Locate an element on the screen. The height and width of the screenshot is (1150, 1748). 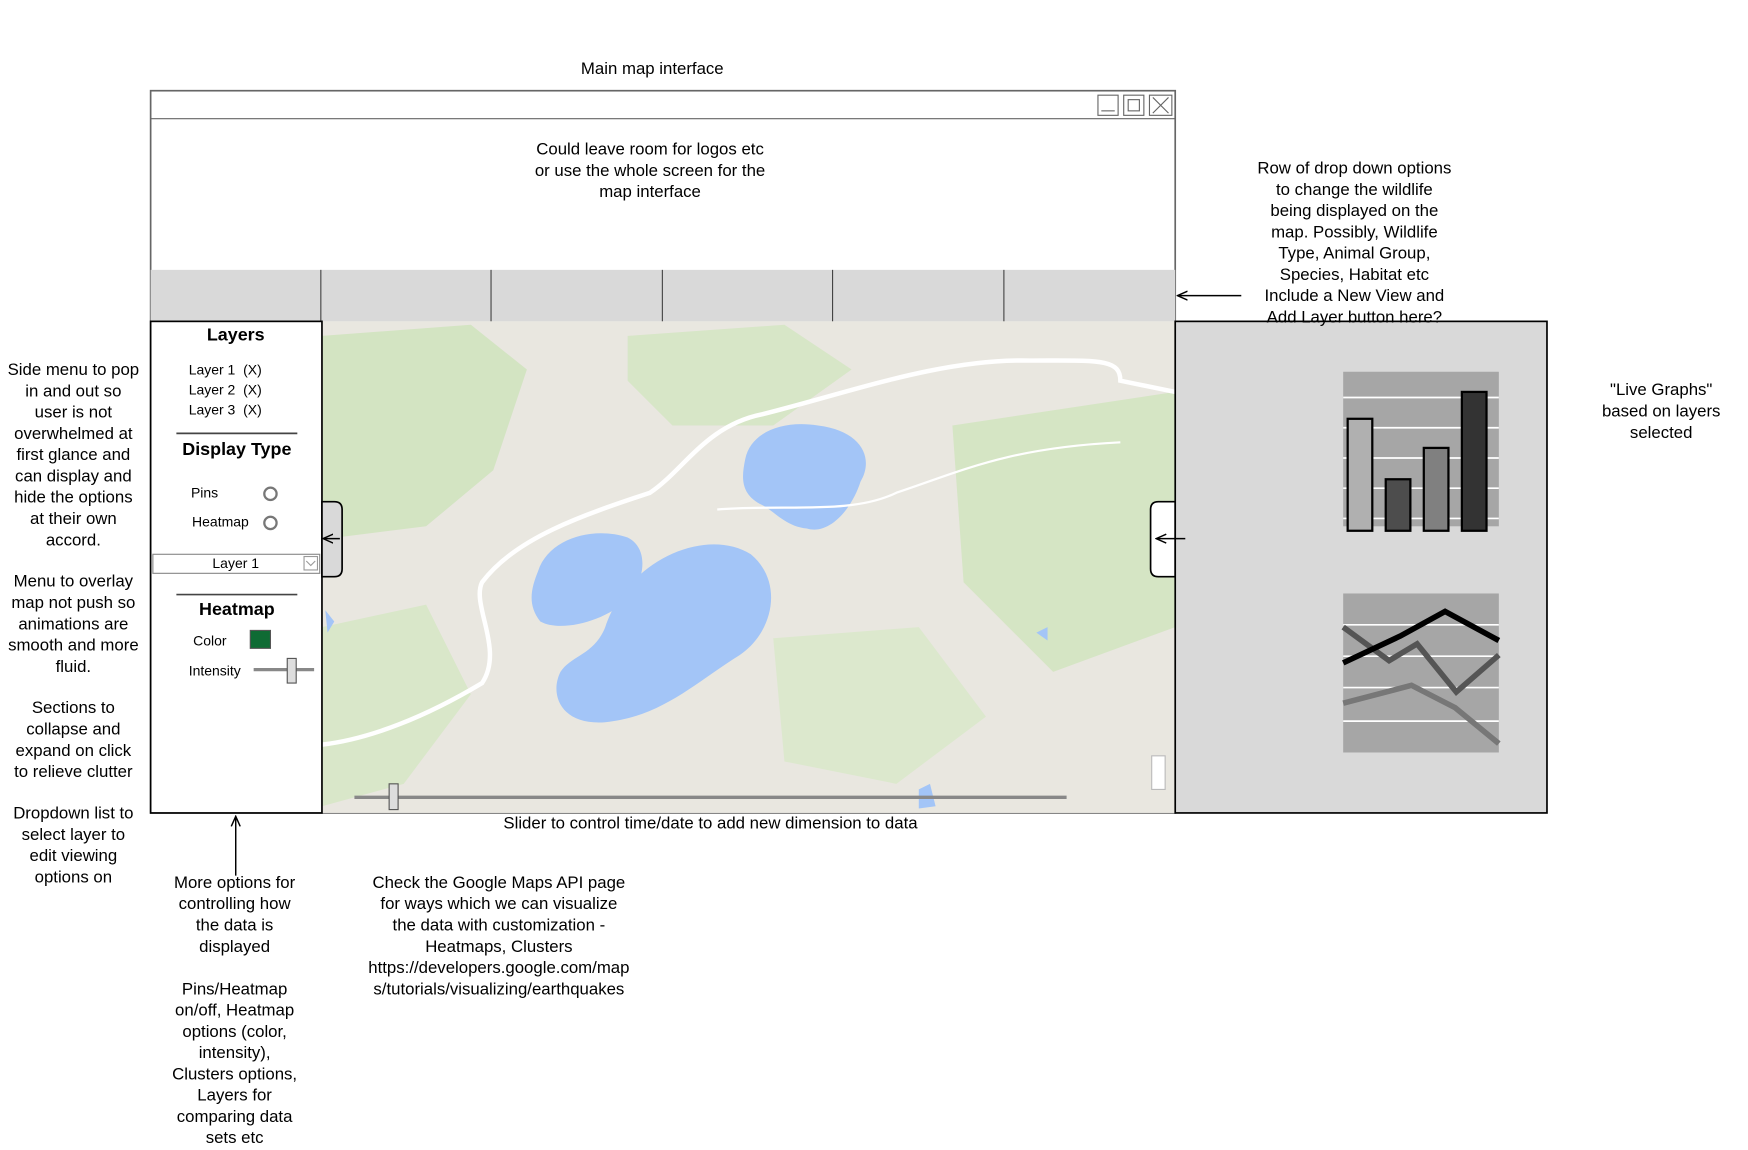
line-graph-icon is located at coordinates (1421, 673).